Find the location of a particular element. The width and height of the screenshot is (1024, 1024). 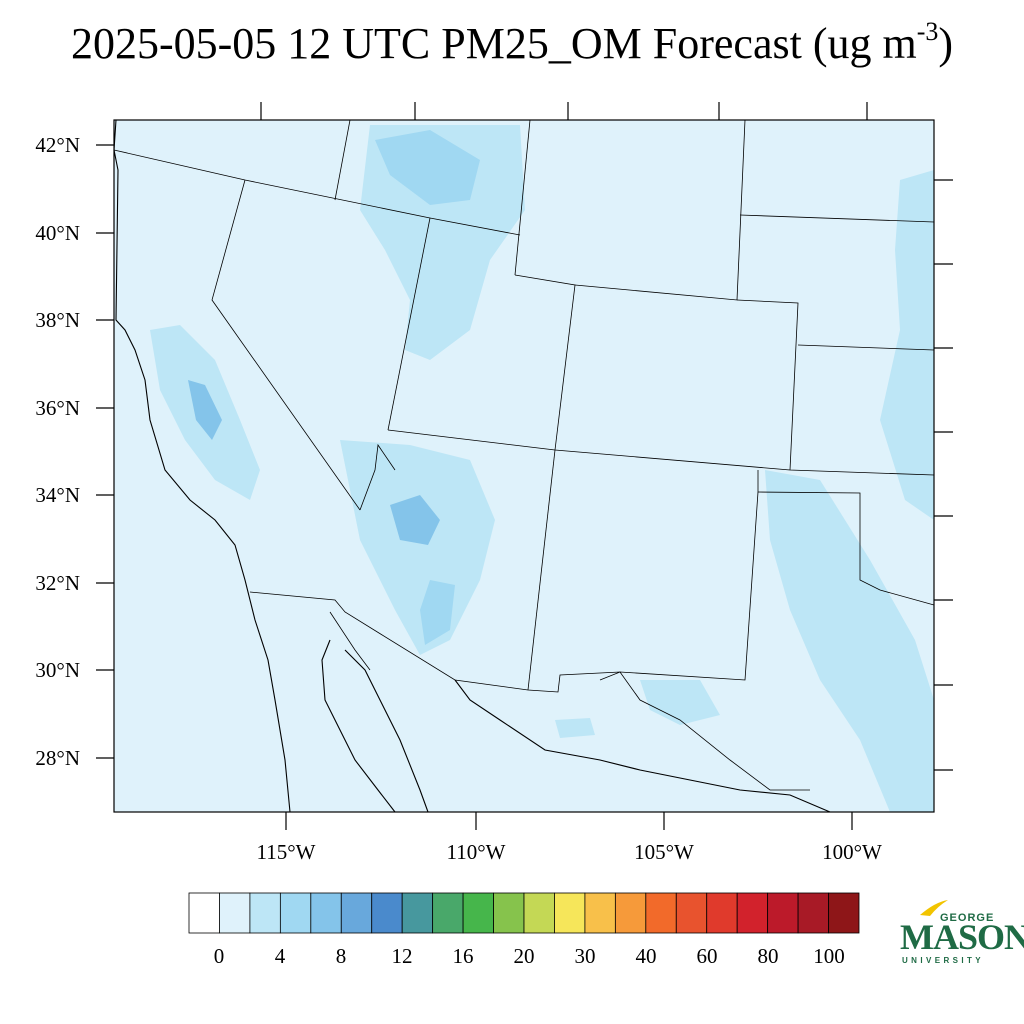

arizona-newmexico-border is located at coordinates (541, 570).